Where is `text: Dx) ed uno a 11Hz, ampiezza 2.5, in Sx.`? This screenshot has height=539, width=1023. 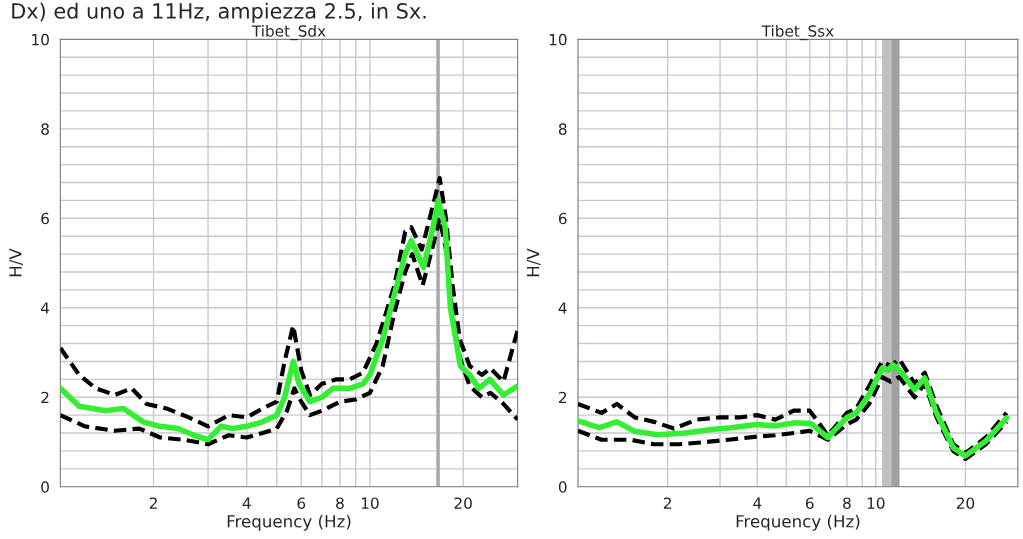
text: Dx) ed uno a 11Hz, ampiezza 2.5, in Sx. is located at coordinates (219, 12).